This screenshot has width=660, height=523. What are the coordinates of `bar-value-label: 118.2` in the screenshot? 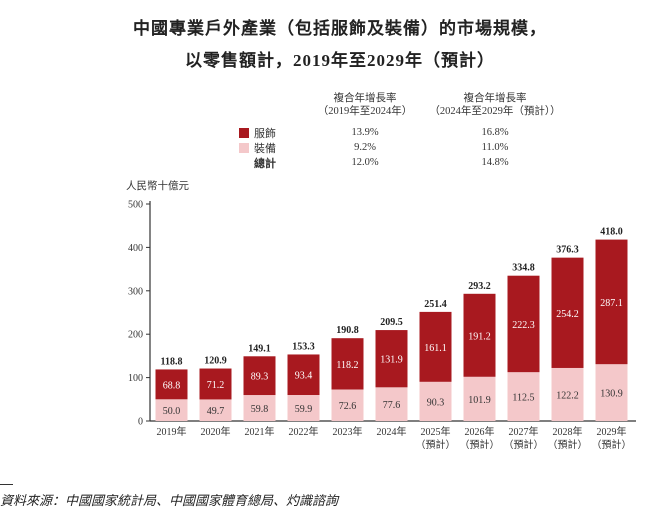 It's located at (347, 365).